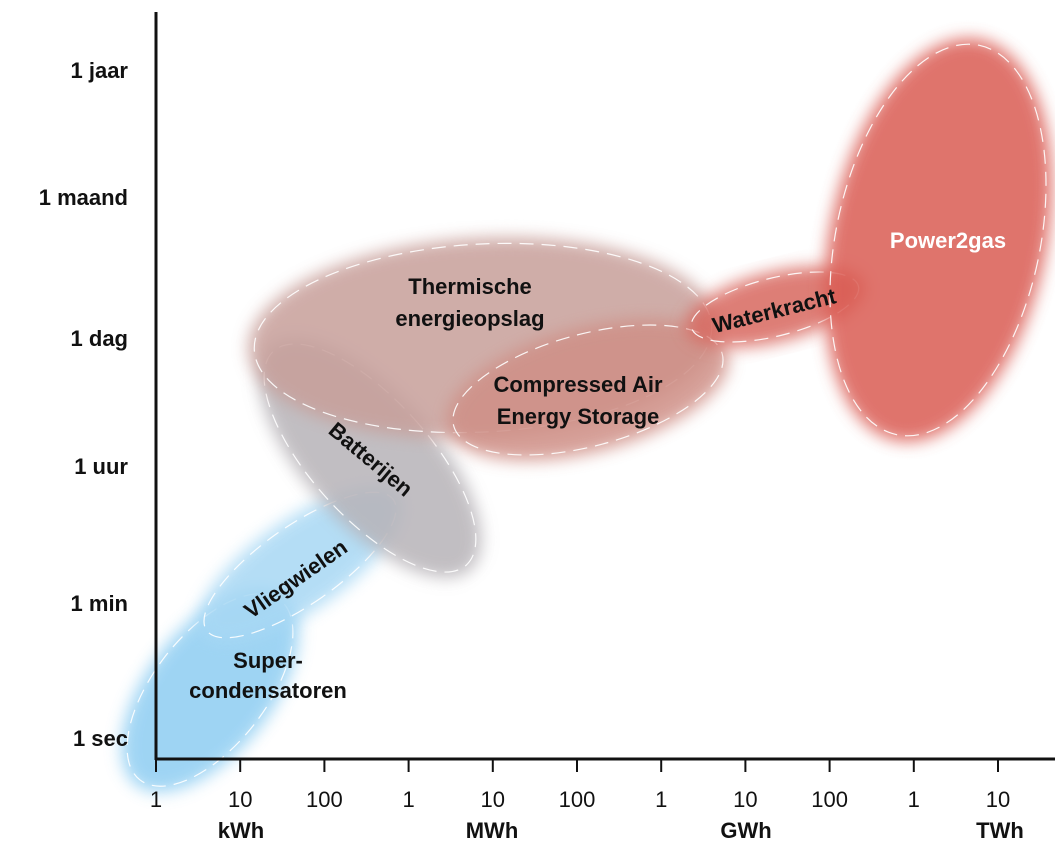 The width and height of the screenshot is (1055, 848). What do you see at coordinates (469, 318) in the screenshot?
I see `region-label-line: energieopslag` at bounding box center [469, 318].